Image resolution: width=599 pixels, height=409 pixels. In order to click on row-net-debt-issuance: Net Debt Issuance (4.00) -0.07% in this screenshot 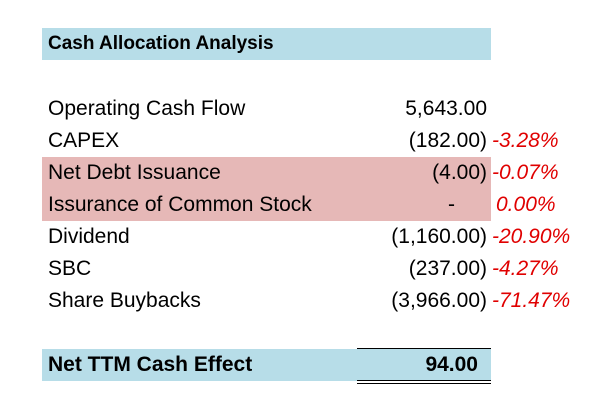, I will do `click(299, 173)`.